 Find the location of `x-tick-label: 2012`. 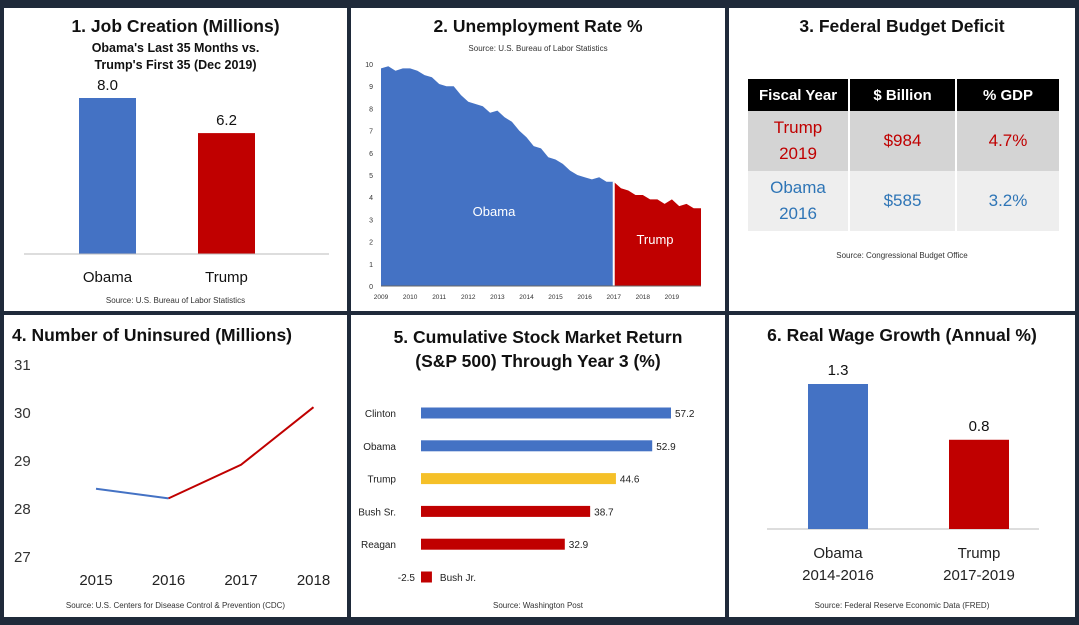

x-tick-label: 2012 is located at coordinates (468, 297).